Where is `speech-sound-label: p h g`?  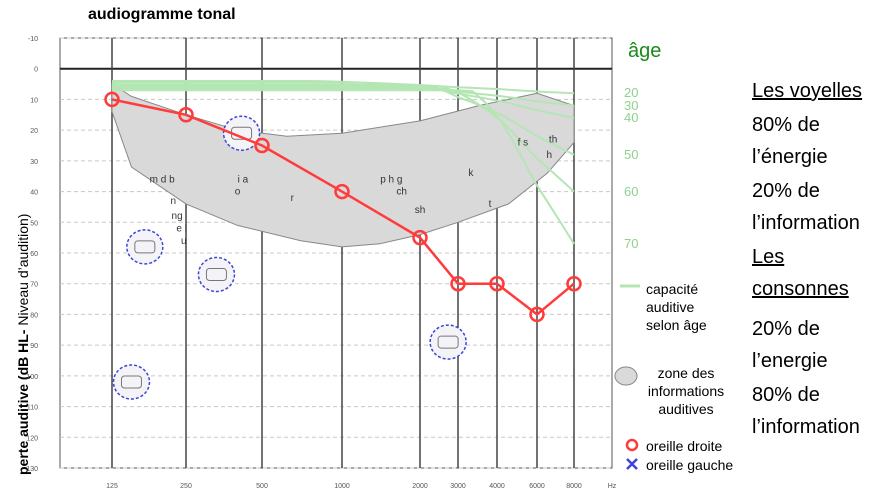 speech-sound-label: p h g is located at coordinates (391, 179).